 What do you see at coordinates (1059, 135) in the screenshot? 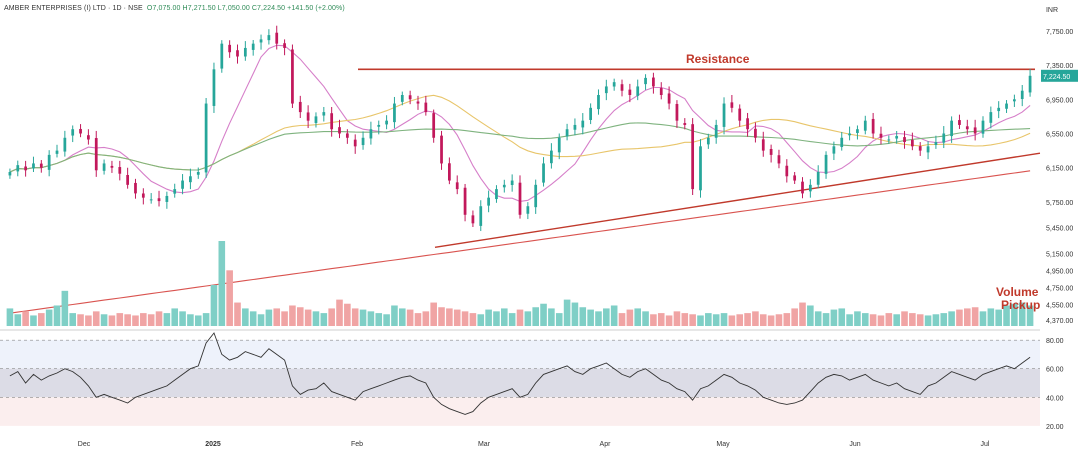
I see `price-tick-label: 6,550.00` at bounding box center [1059, 135].